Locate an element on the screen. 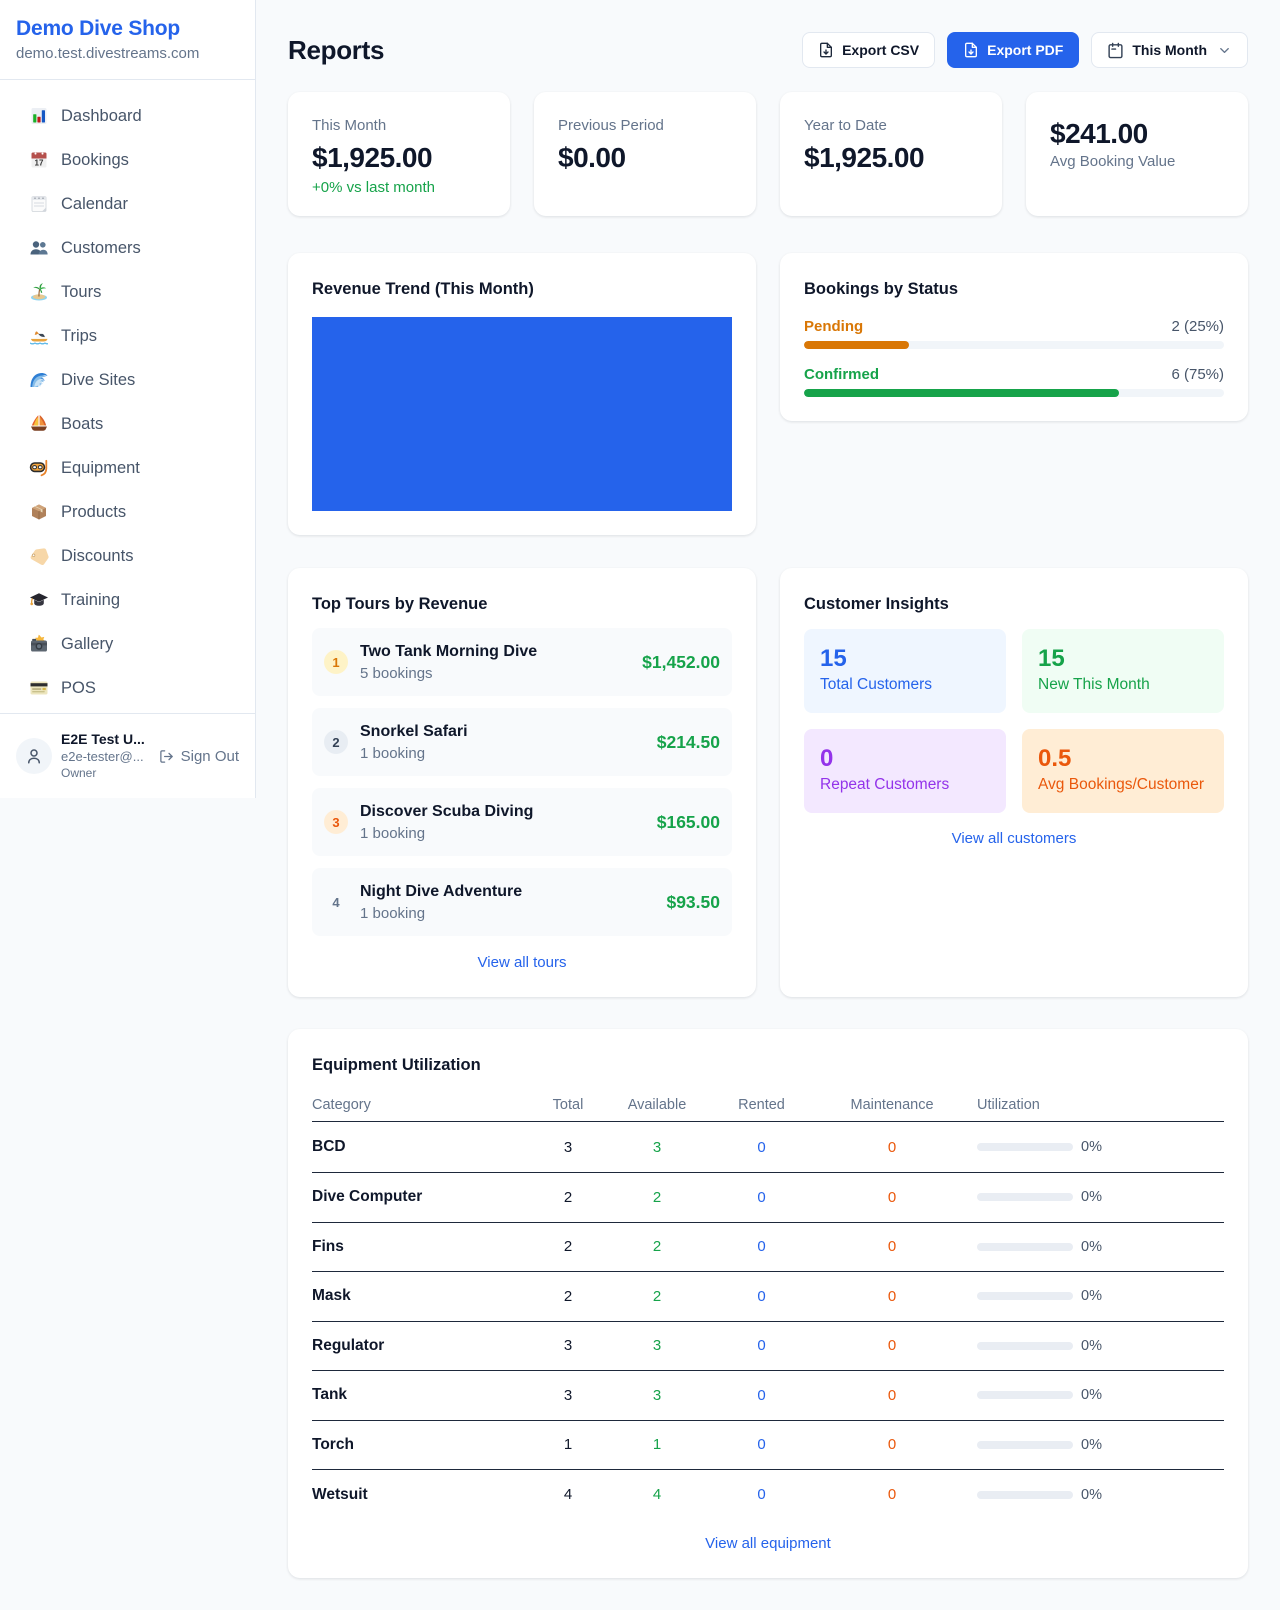 The width and height of the screenshot is (1280, 1610). svg-text: 17 is located at coordinates (39, 163).